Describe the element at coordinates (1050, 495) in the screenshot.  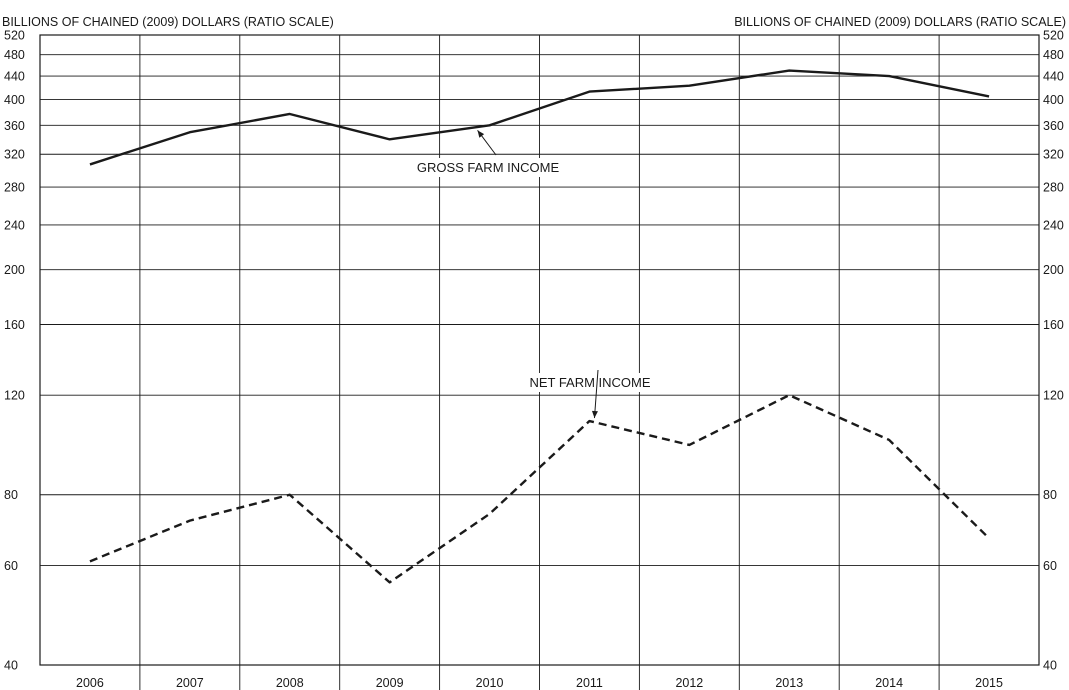
I see `y-tick-label-right: 80` at that location.